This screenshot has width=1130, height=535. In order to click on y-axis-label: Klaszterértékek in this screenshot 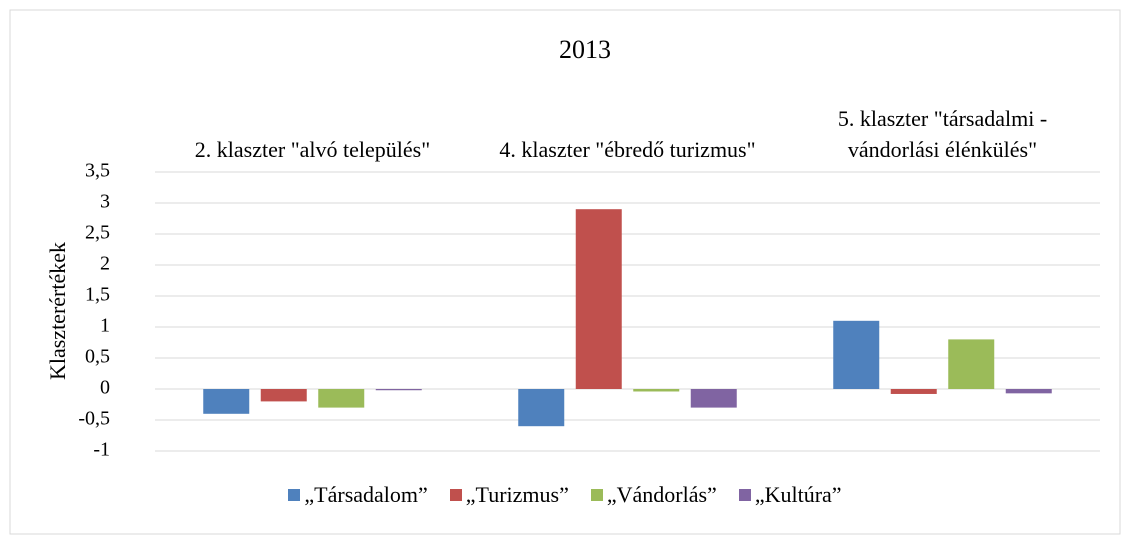, I will do `click(57, 311)`.